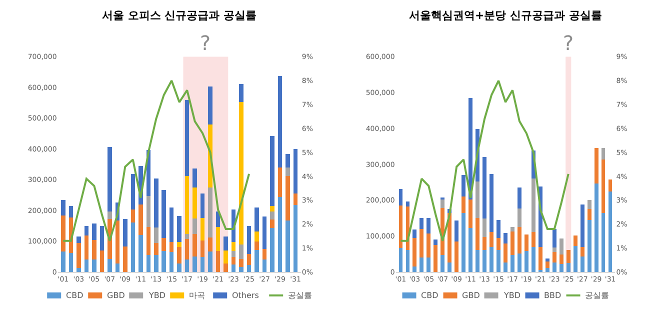 The height and width of the screenshot is (320, 658). Describe the element at coordinates (471, 295) in the screenshot. I see `legend-label: GBD` at that location.